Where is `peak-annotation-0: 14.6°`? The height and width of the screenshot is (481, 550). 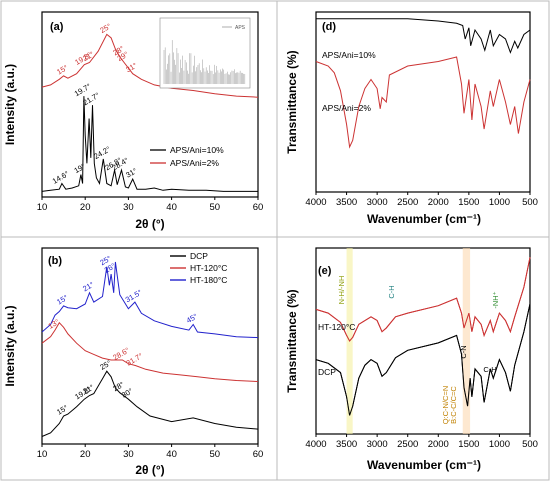
peak-annotation-0: 14.6° is located at coordinates (61, 177).